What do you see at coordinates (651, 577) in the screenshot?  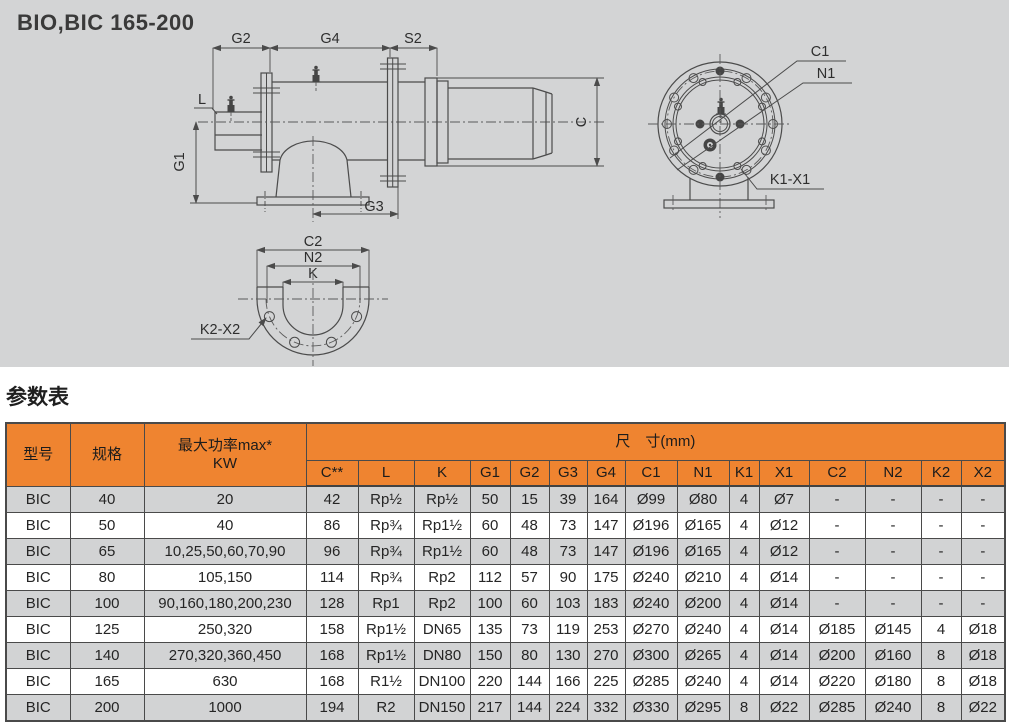 I see `cell-dim-c1: Ø240` at bounding box center [651, 577].